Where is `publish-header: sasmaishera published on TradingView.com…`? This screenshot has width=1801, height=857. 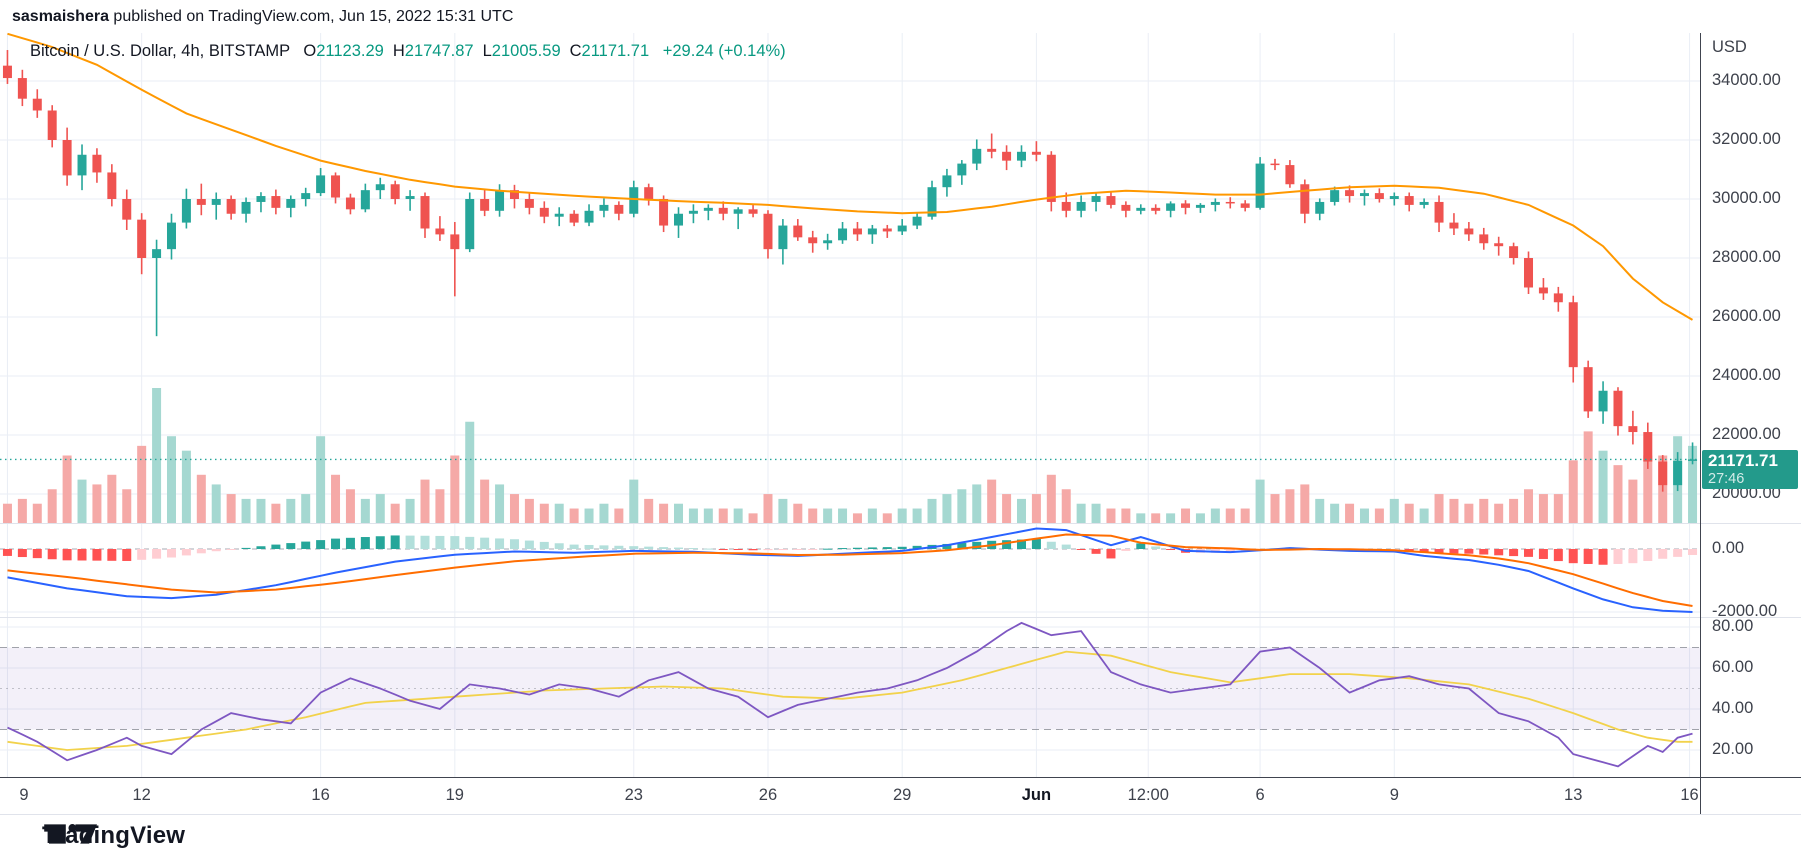
publish-header: sasmaishera published on TradingView.com… is located at coordinates (262, 17).